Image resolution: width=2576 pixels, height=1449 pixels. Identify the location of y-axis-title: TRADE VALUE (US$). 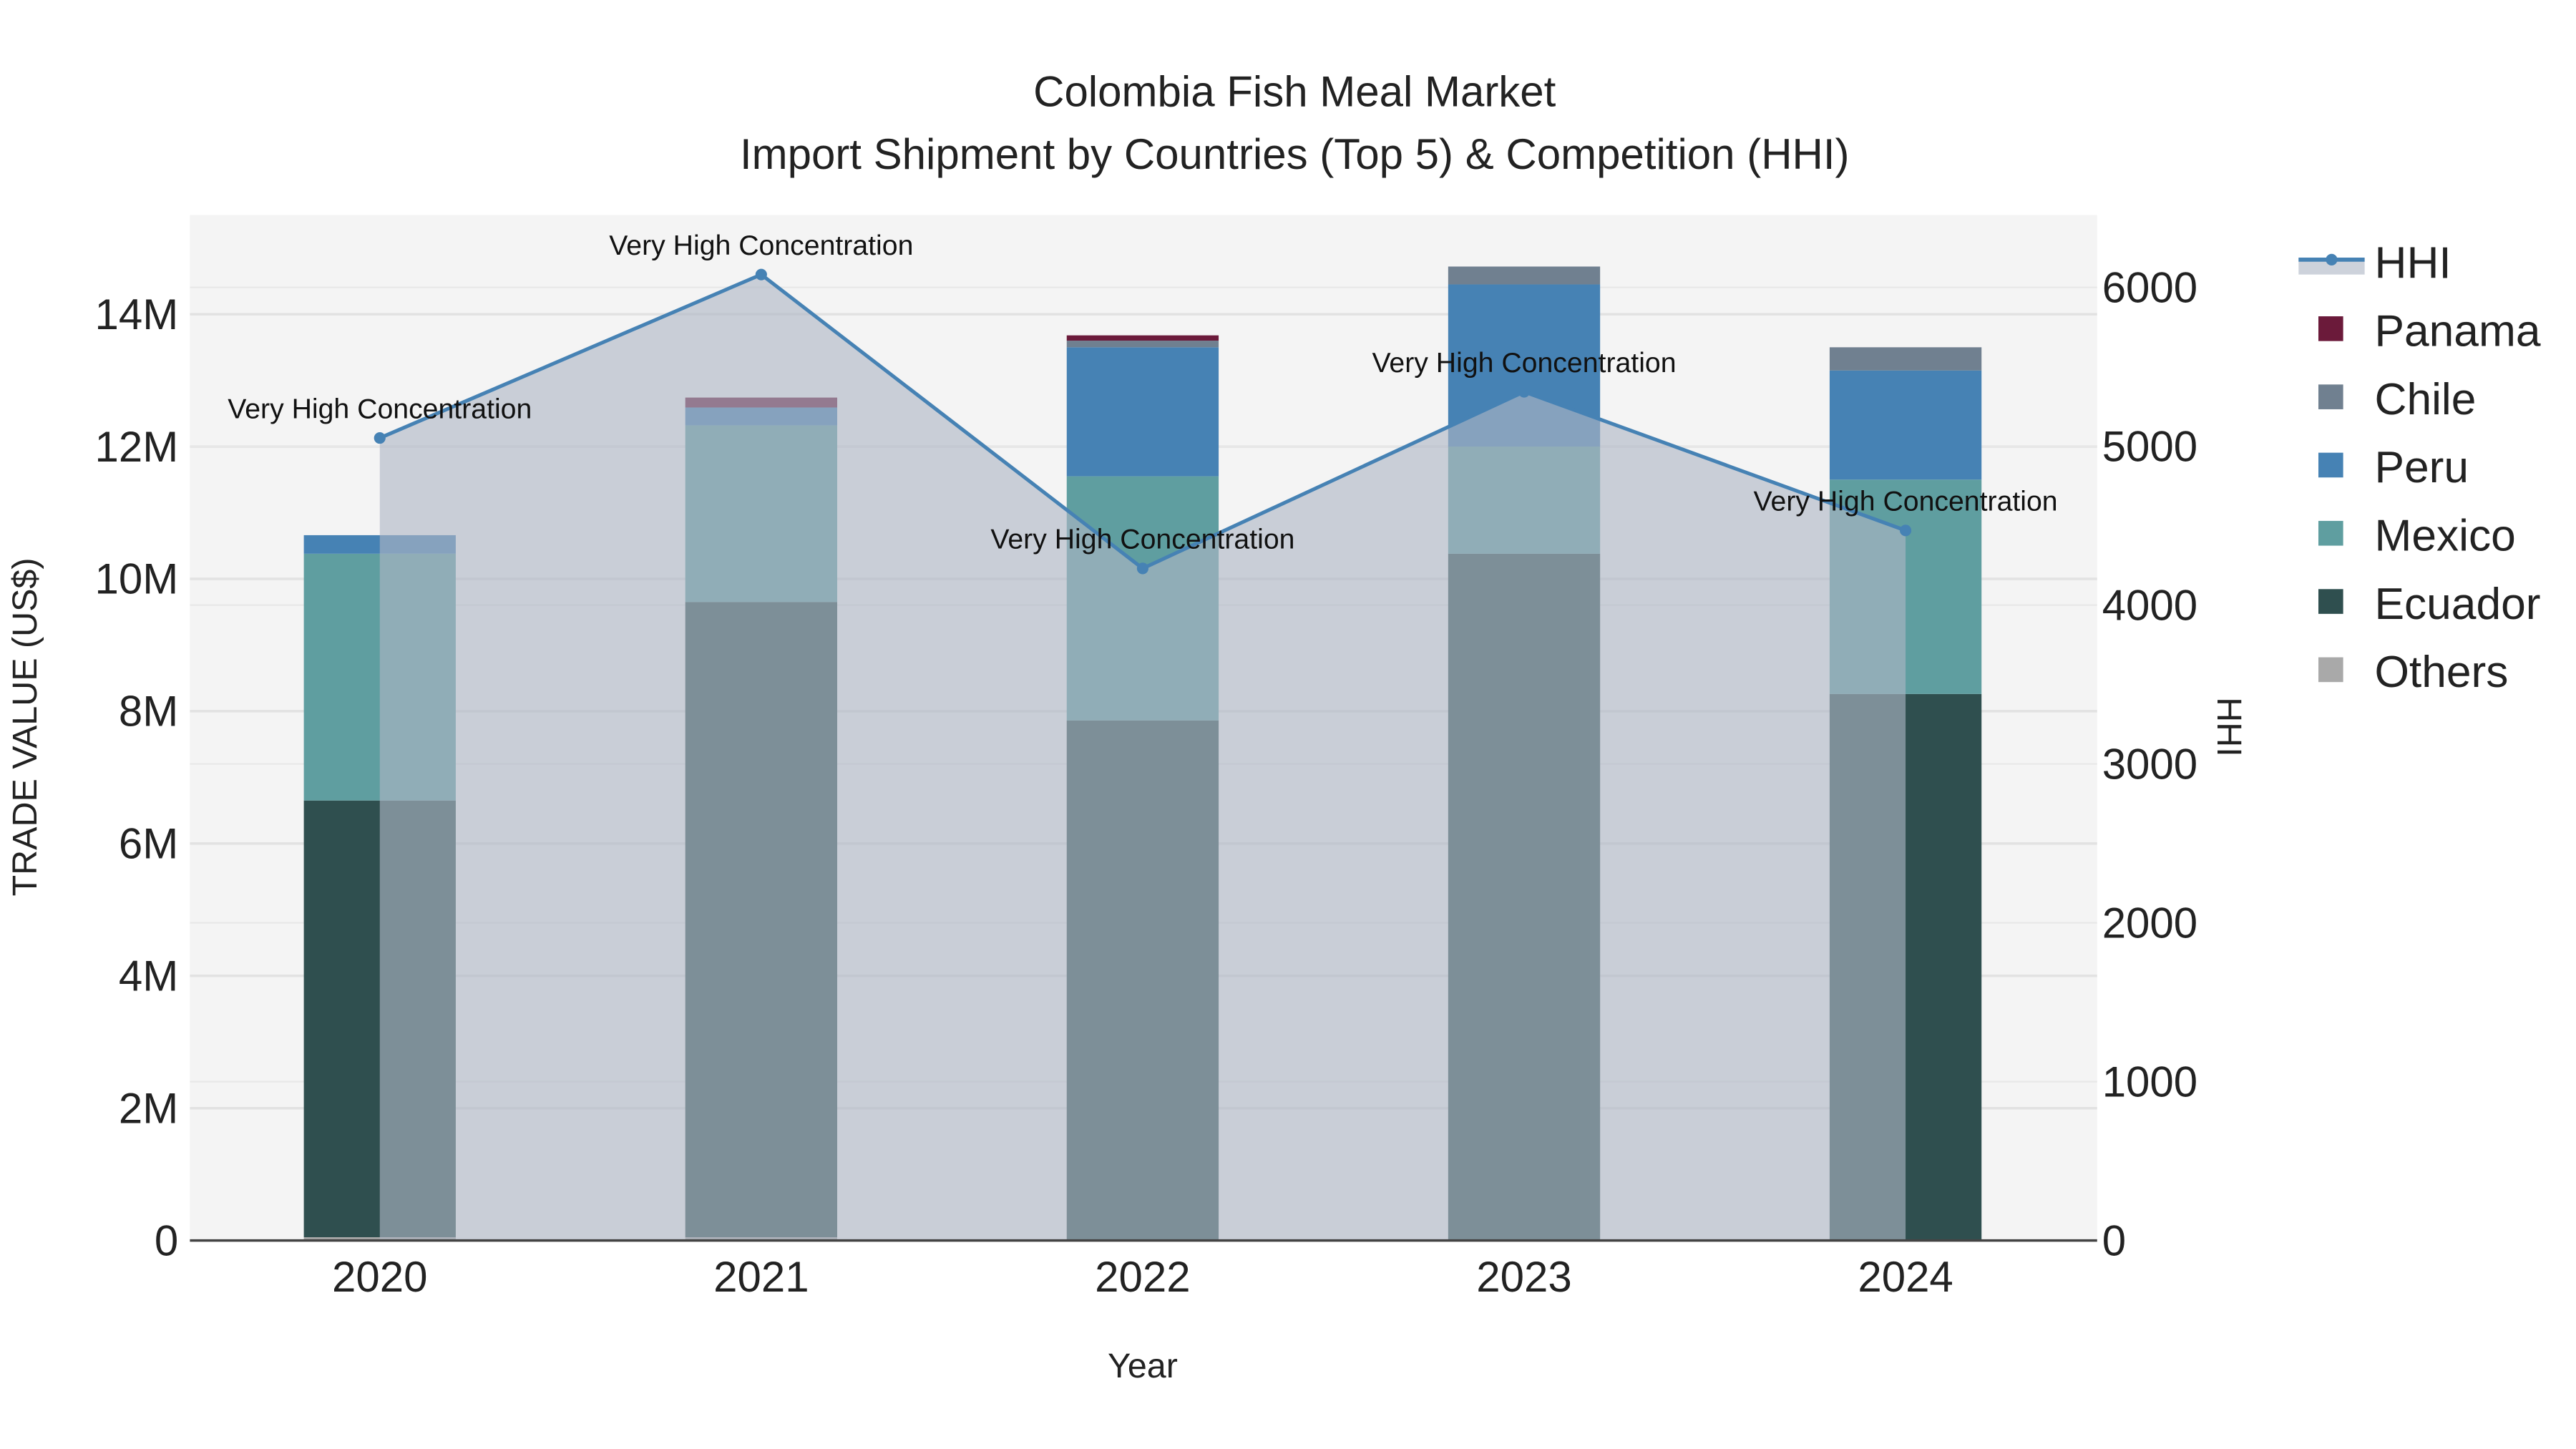
(25, 726).